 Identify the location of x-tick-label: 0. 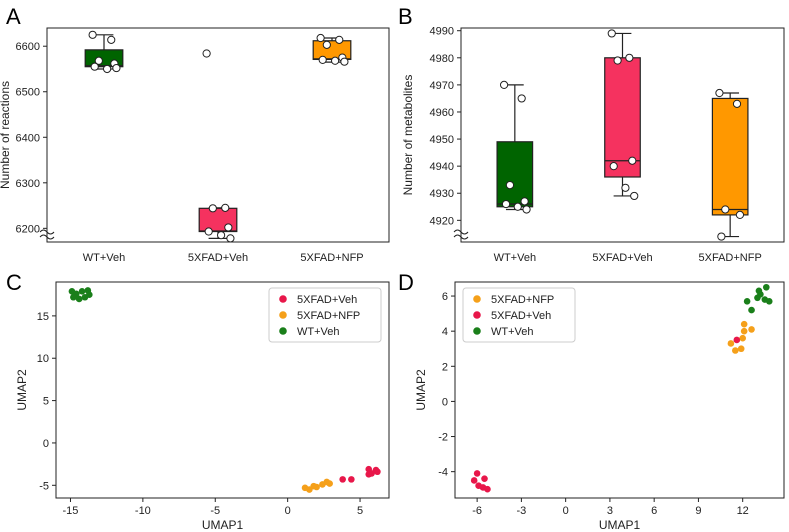
(288, 511).